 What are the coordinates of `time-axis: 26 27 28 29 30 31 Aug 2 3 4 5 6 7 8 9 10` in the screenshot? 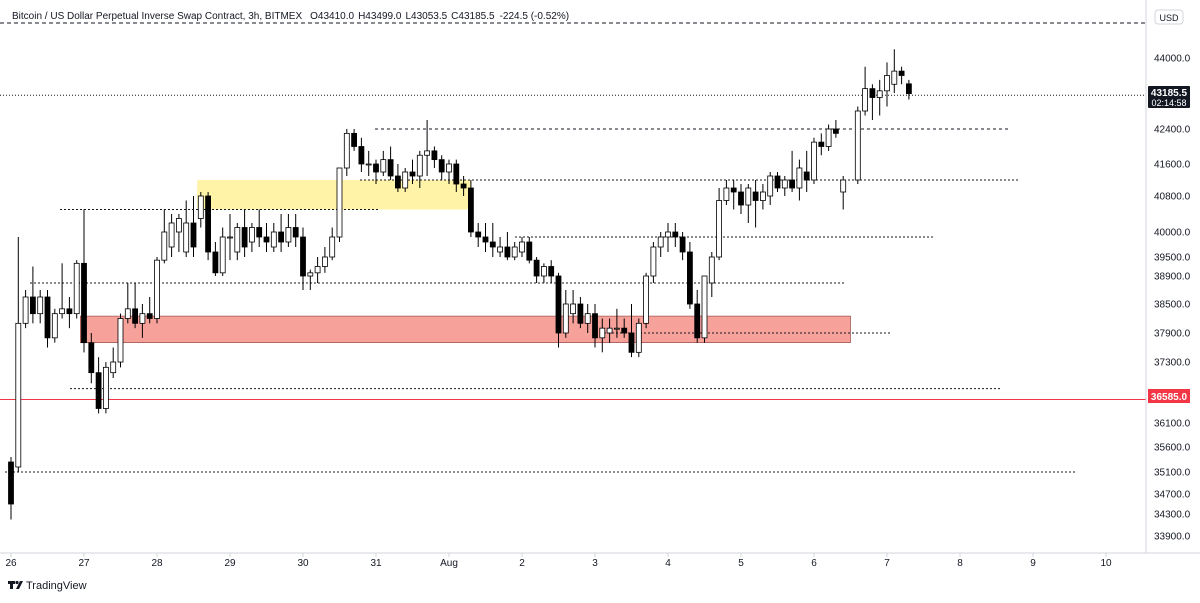 It's located at (600, 560).